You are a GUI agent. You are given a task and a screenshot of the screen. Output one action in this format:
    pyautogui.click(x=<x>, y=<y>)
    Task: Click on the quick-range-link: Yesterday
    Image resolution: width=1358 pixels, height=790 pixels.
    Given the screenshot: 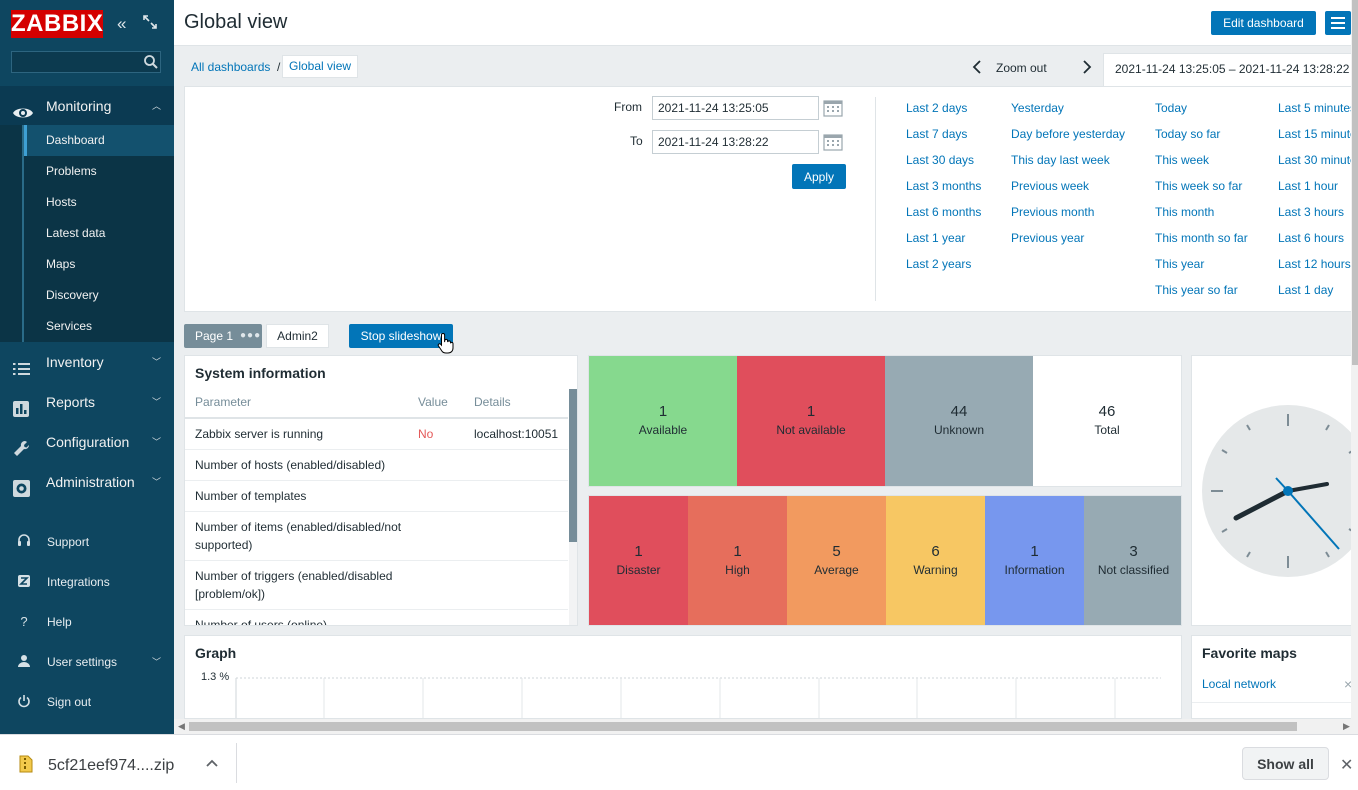 What is the action you would take?
    pyautogui.click(x=1037, y=108)
    